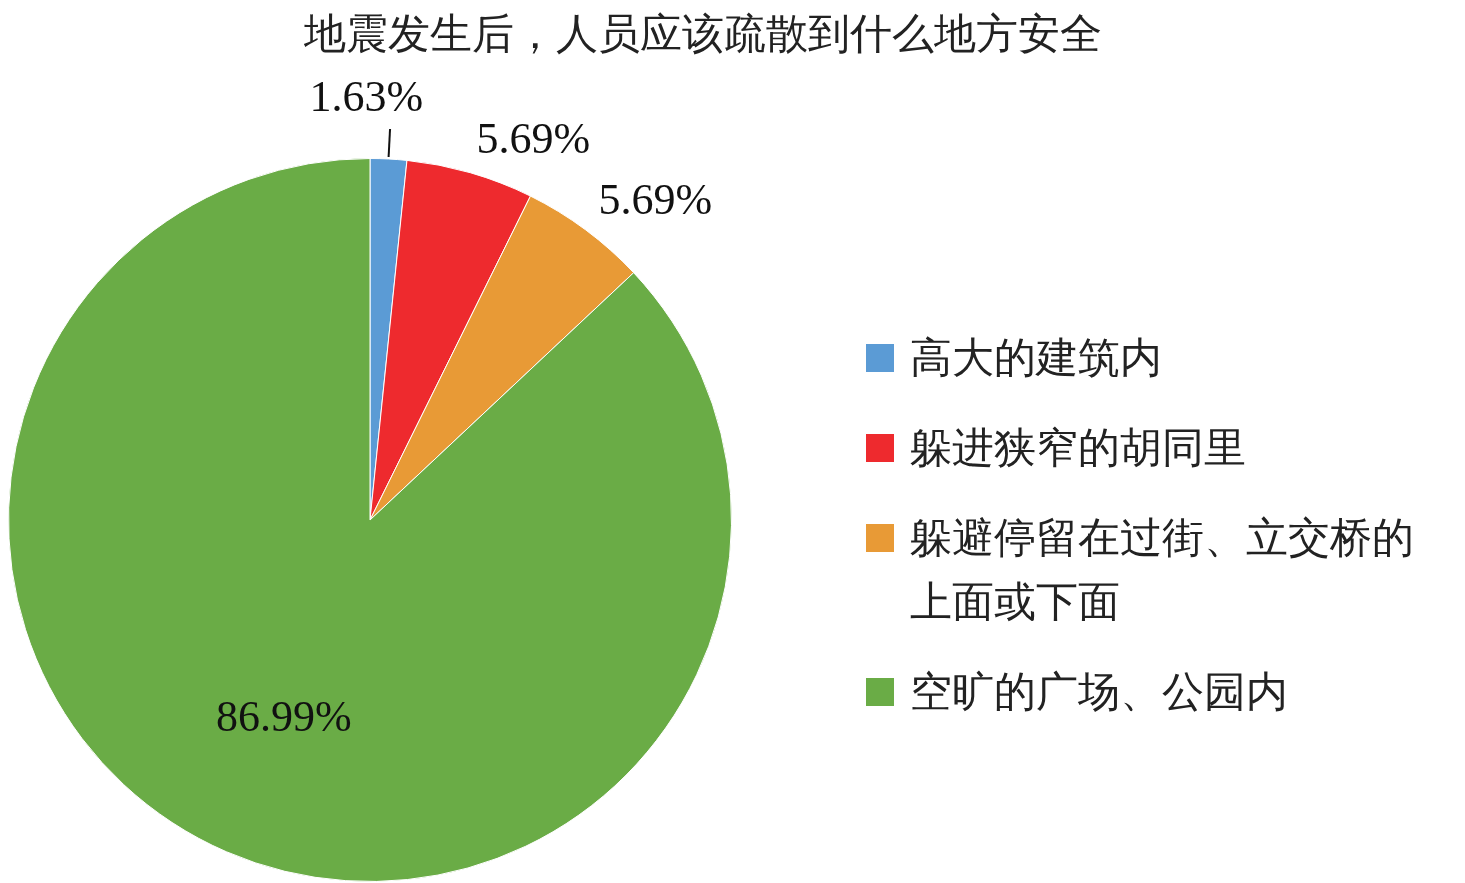  I want to click on data-label: 1.63%, so click(366, 96).